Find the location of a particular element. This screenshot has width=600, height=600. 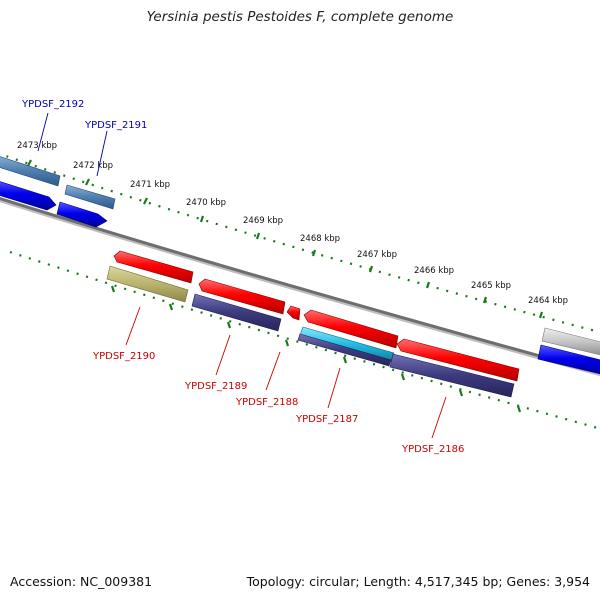

scale-label-2468: 2468 kbp is located at coordinates (320, 239).